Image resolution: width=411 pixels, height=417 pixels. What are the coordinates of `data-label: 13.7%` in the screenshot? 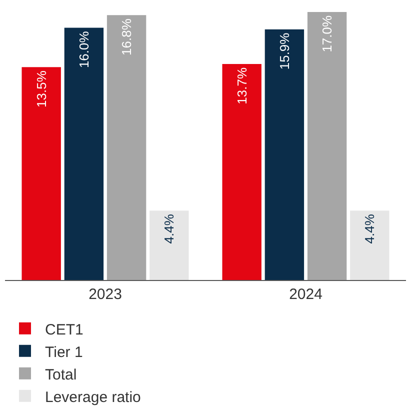 It's located at (242, 85).